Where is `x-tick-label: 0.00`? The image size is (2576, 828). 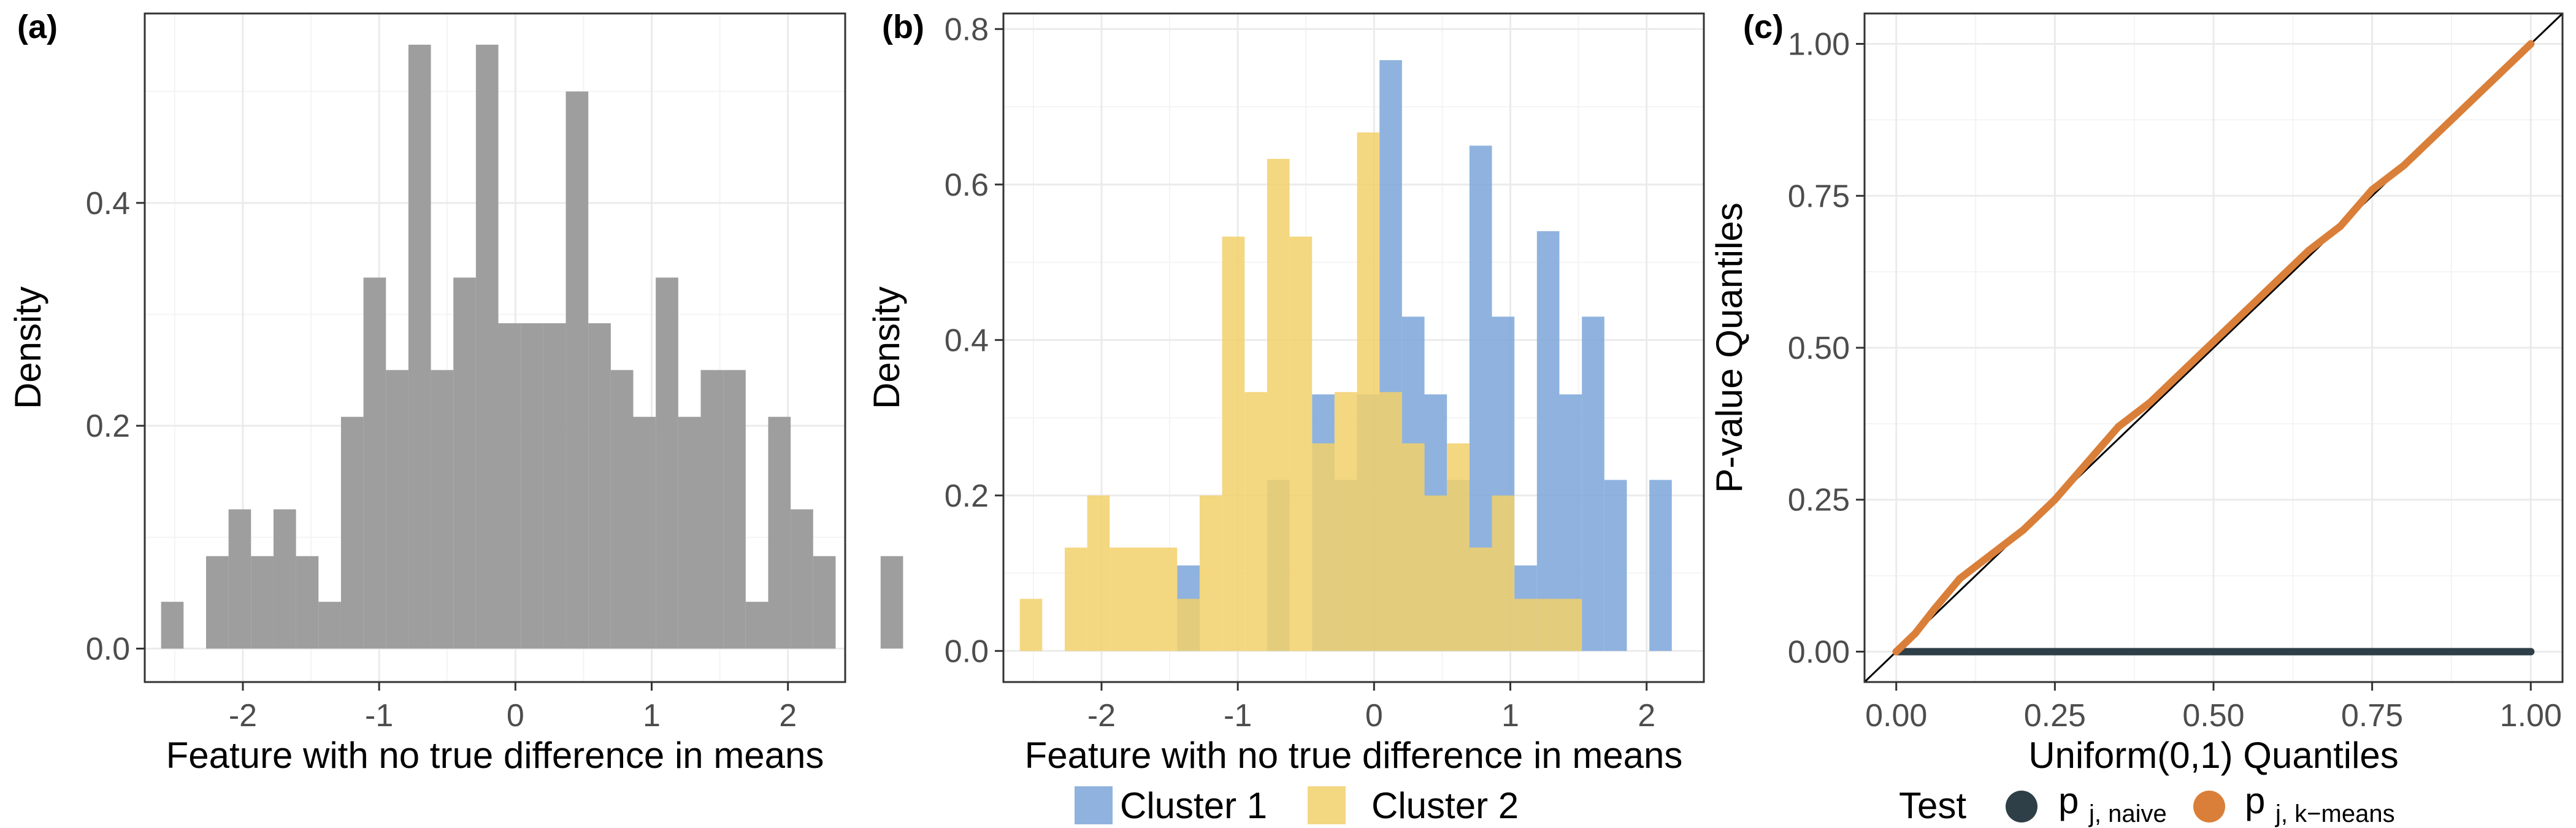
x-tick-label: 0.00 is located at coordinates (1896, 716).